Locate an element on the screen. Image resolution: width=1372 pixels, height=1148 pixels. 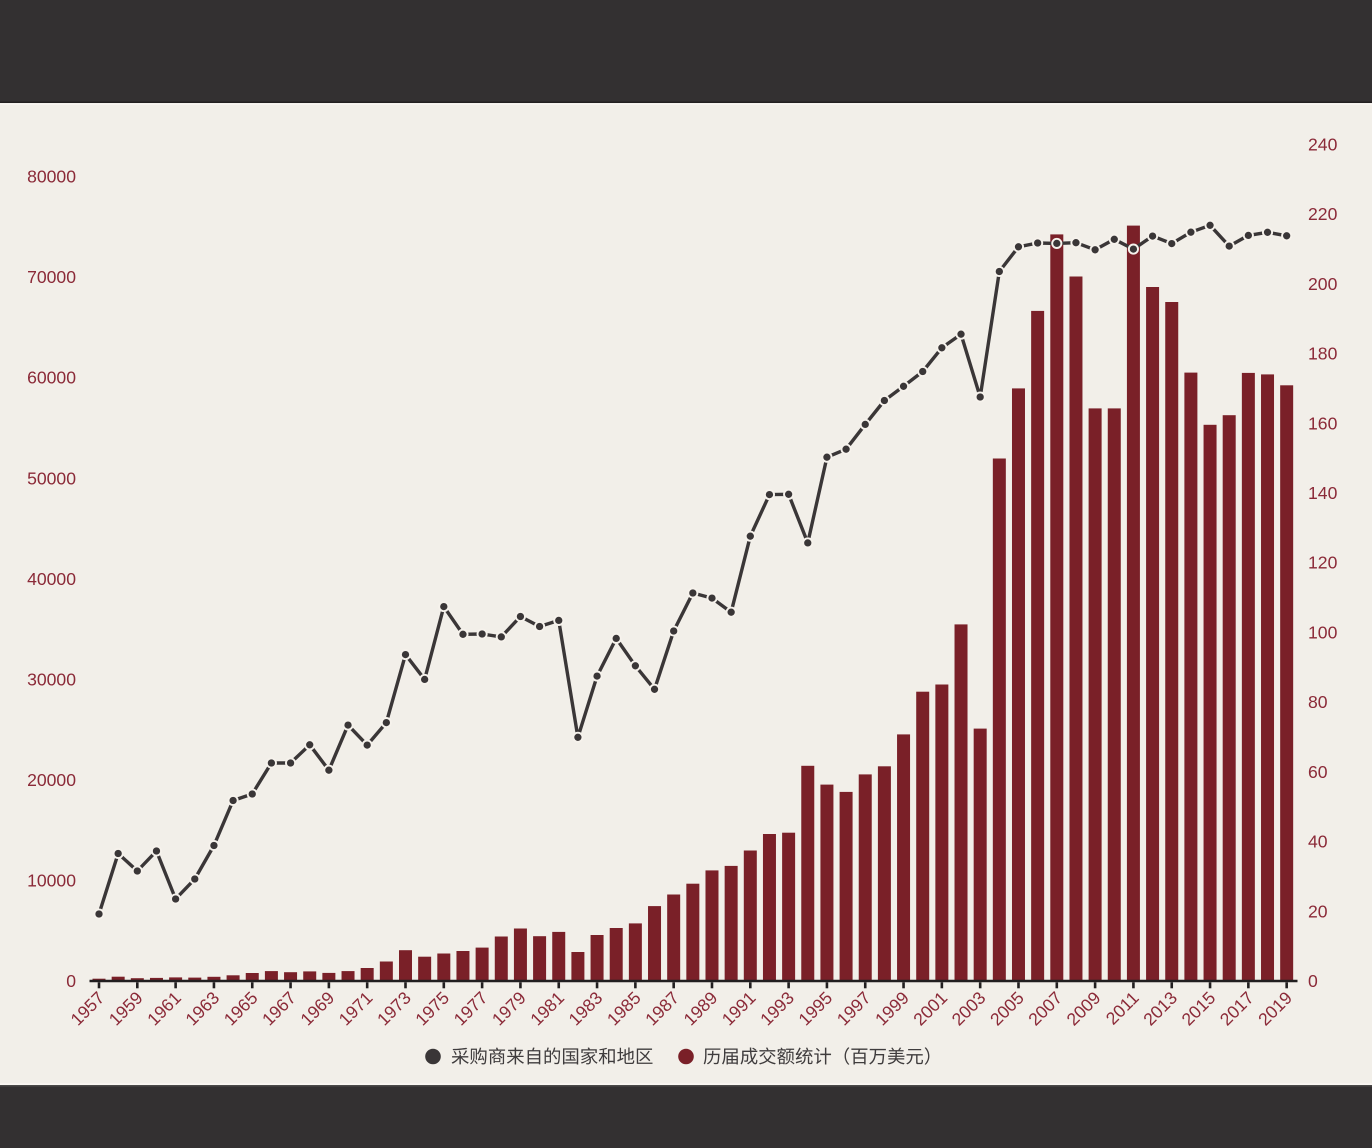
svg-text: 50000 is located at coordinates (51, 478).